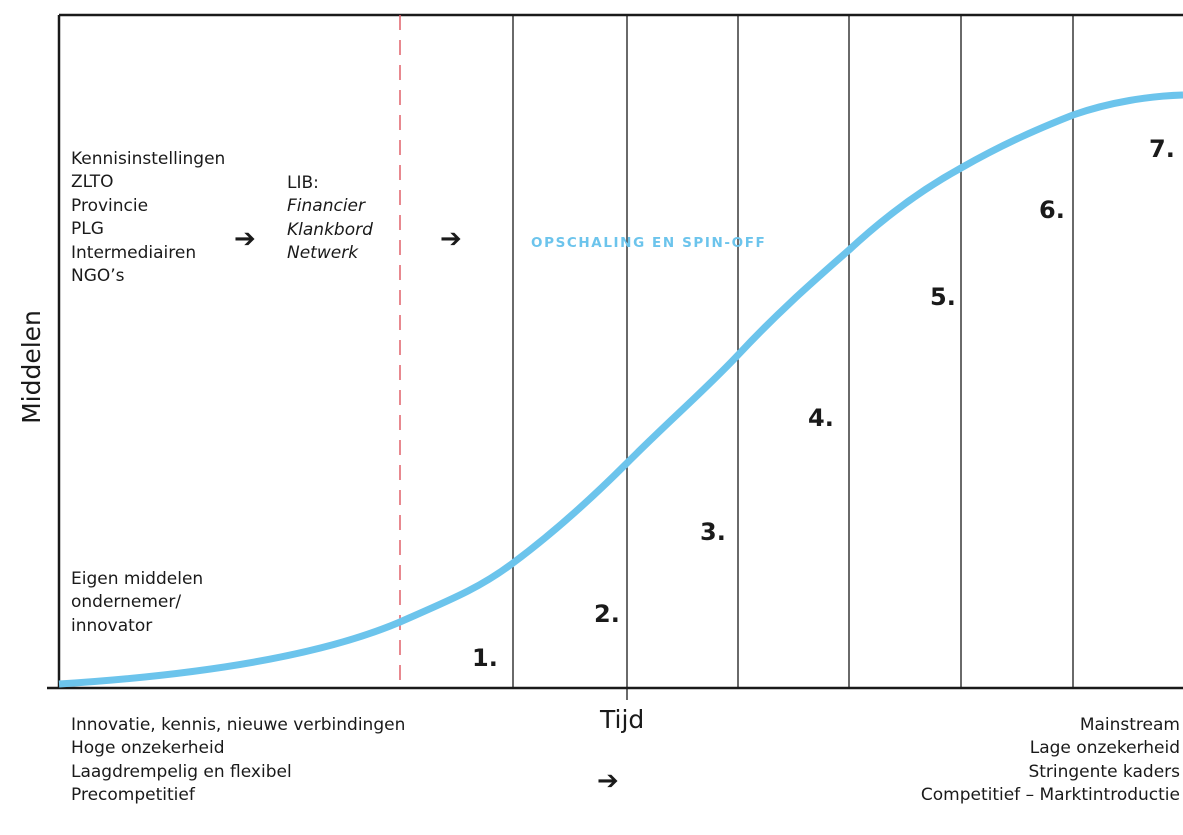 The image size is (1183, 835). Describe the element at coordinates (137, 579) in the screenshot. I see `own-funds-line: Eigen middelen` at that location.